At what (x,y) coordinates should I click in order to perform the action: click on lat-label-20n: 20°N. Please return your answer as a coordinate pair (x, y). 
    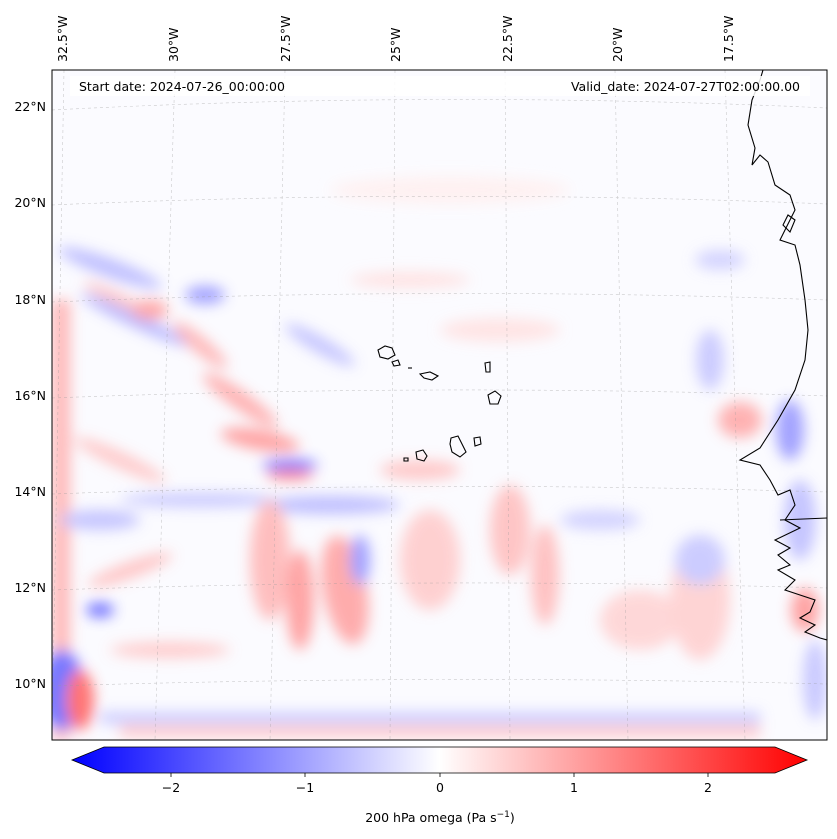
    Looking at the image, I should click on (30, 202).